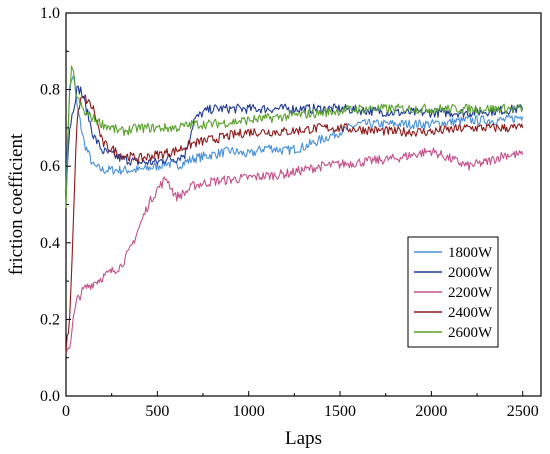  I want to click on legend-label: 2200W, so click(470, 293).